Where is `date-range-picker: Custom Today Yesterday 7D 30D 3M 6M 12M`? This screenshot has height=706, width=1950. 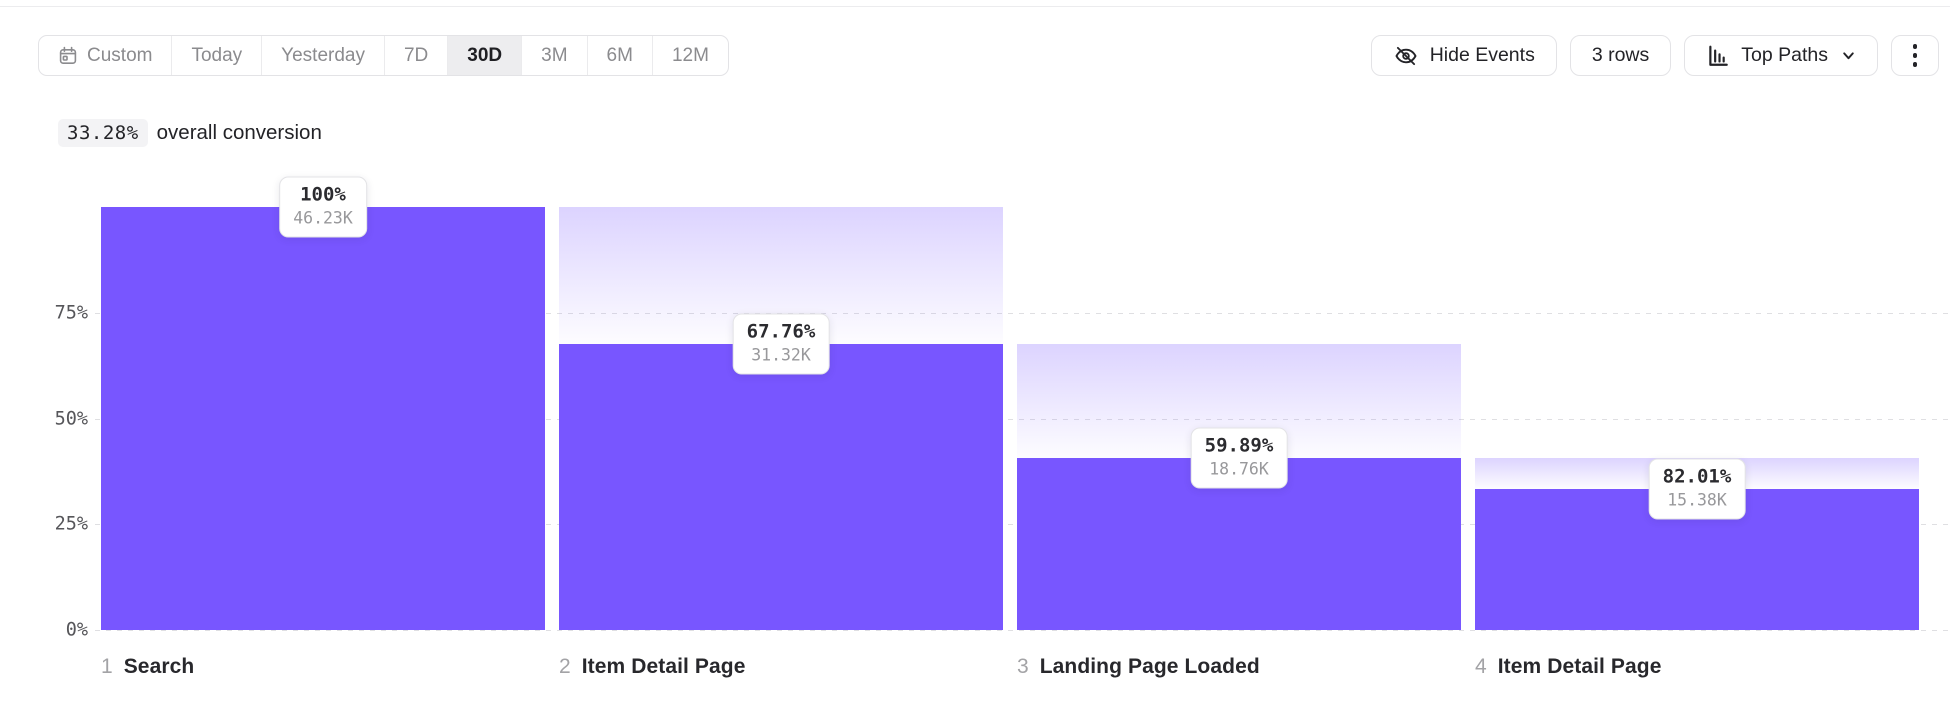
date-range-picker: Custom Today Yesterday 7D 30D 3M 6M 12M is located at coordinates (383, 55).